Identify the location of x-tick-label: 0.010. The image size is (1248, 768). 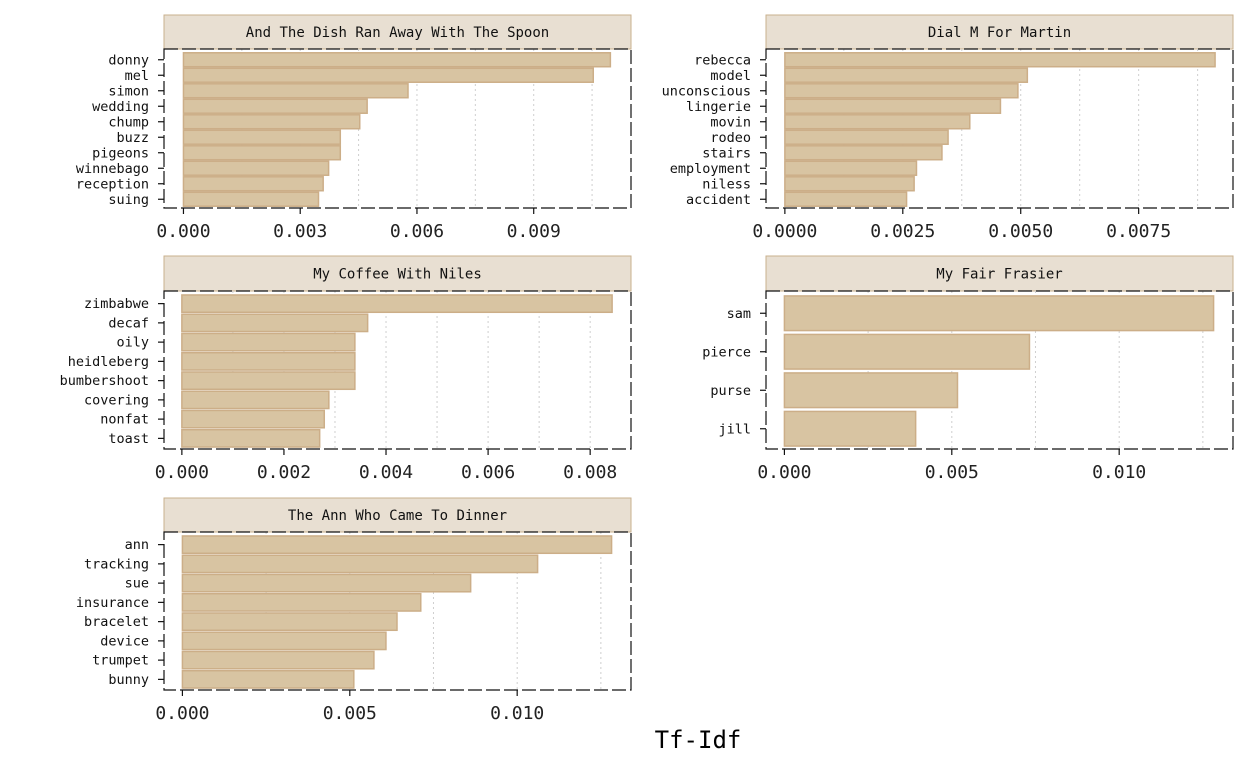
(1119, 472).